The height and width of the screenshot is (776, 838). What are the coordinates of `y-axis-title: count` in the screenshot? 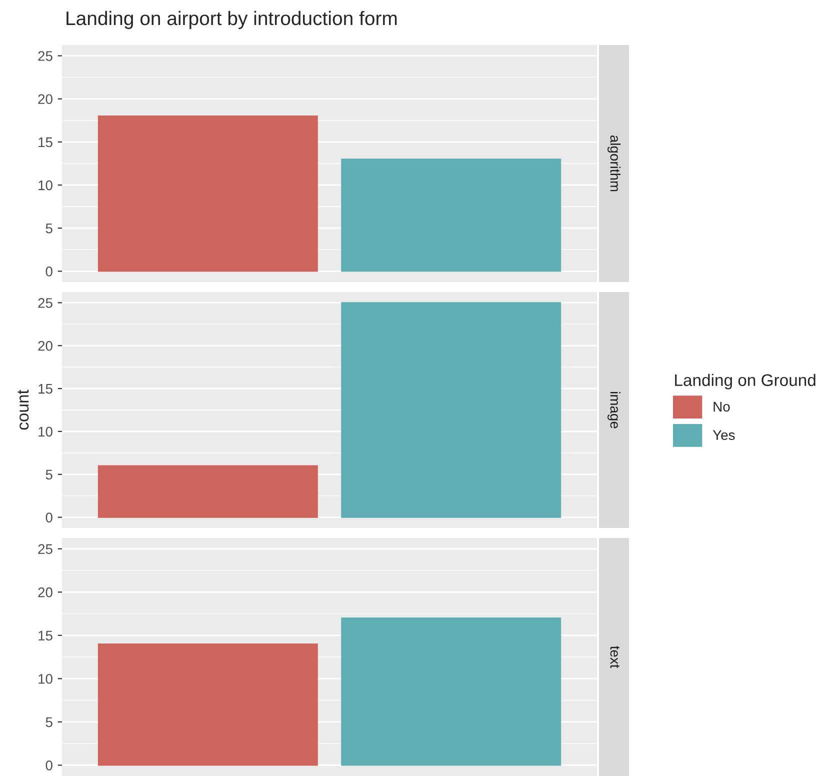 It's located at (23, 410).